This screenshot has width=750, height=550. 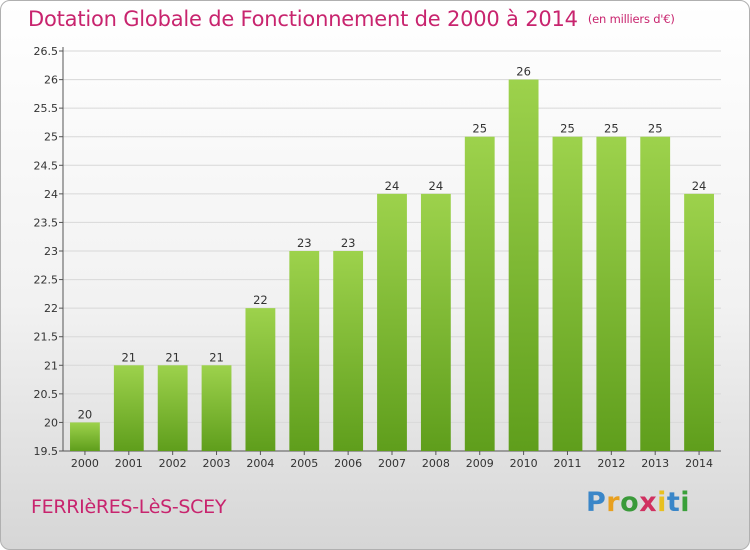 What do you see at coordinates (348, 463) in the screenshot?
I see `x-tick-label: 2006` at bounding box center [348, 463].